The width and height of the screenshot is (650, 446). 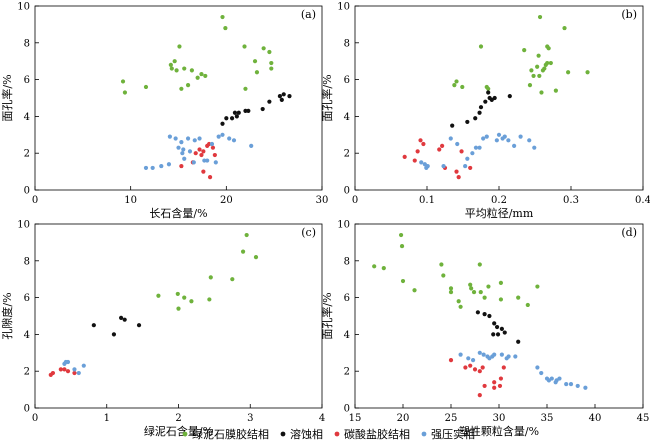 What do you see at coordinates (322, 418) in the screenshot?
I see `x-tick-label: 4` at bounding box center [322, 418].